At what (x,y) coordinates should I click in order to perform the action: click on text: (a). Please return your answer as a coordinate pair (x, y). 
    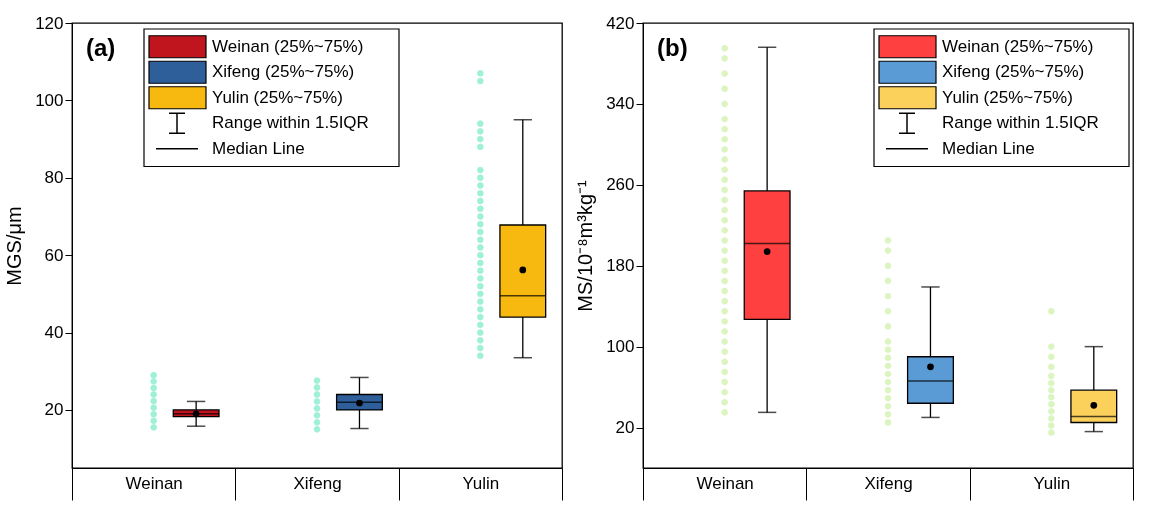
    Looking at the image, I should click on (101, 47).